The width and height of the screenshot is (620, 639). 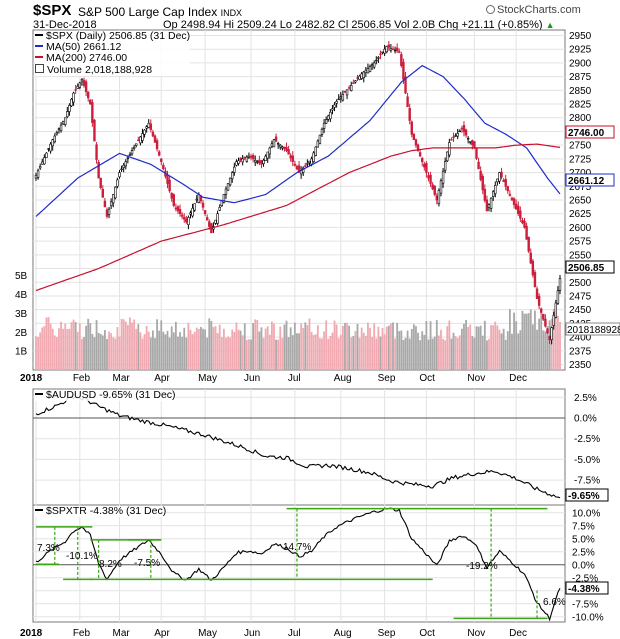 I want to click on aud-tick-label: -7.5%, so click(x=587, y=481).